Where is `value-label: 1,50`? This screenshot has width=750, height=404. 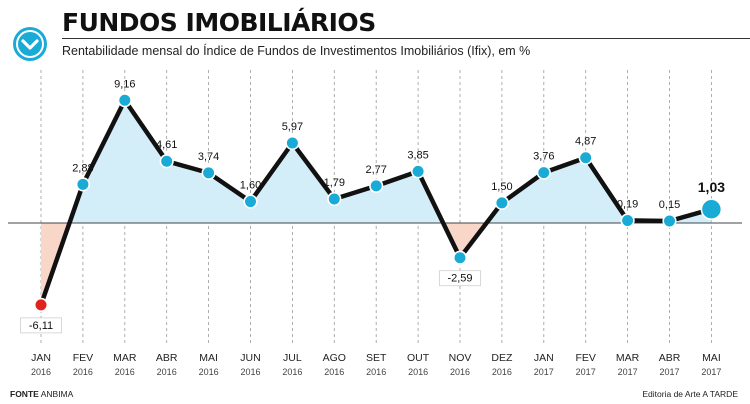 value-label: 1,50 is located at coordinates (501, 187).